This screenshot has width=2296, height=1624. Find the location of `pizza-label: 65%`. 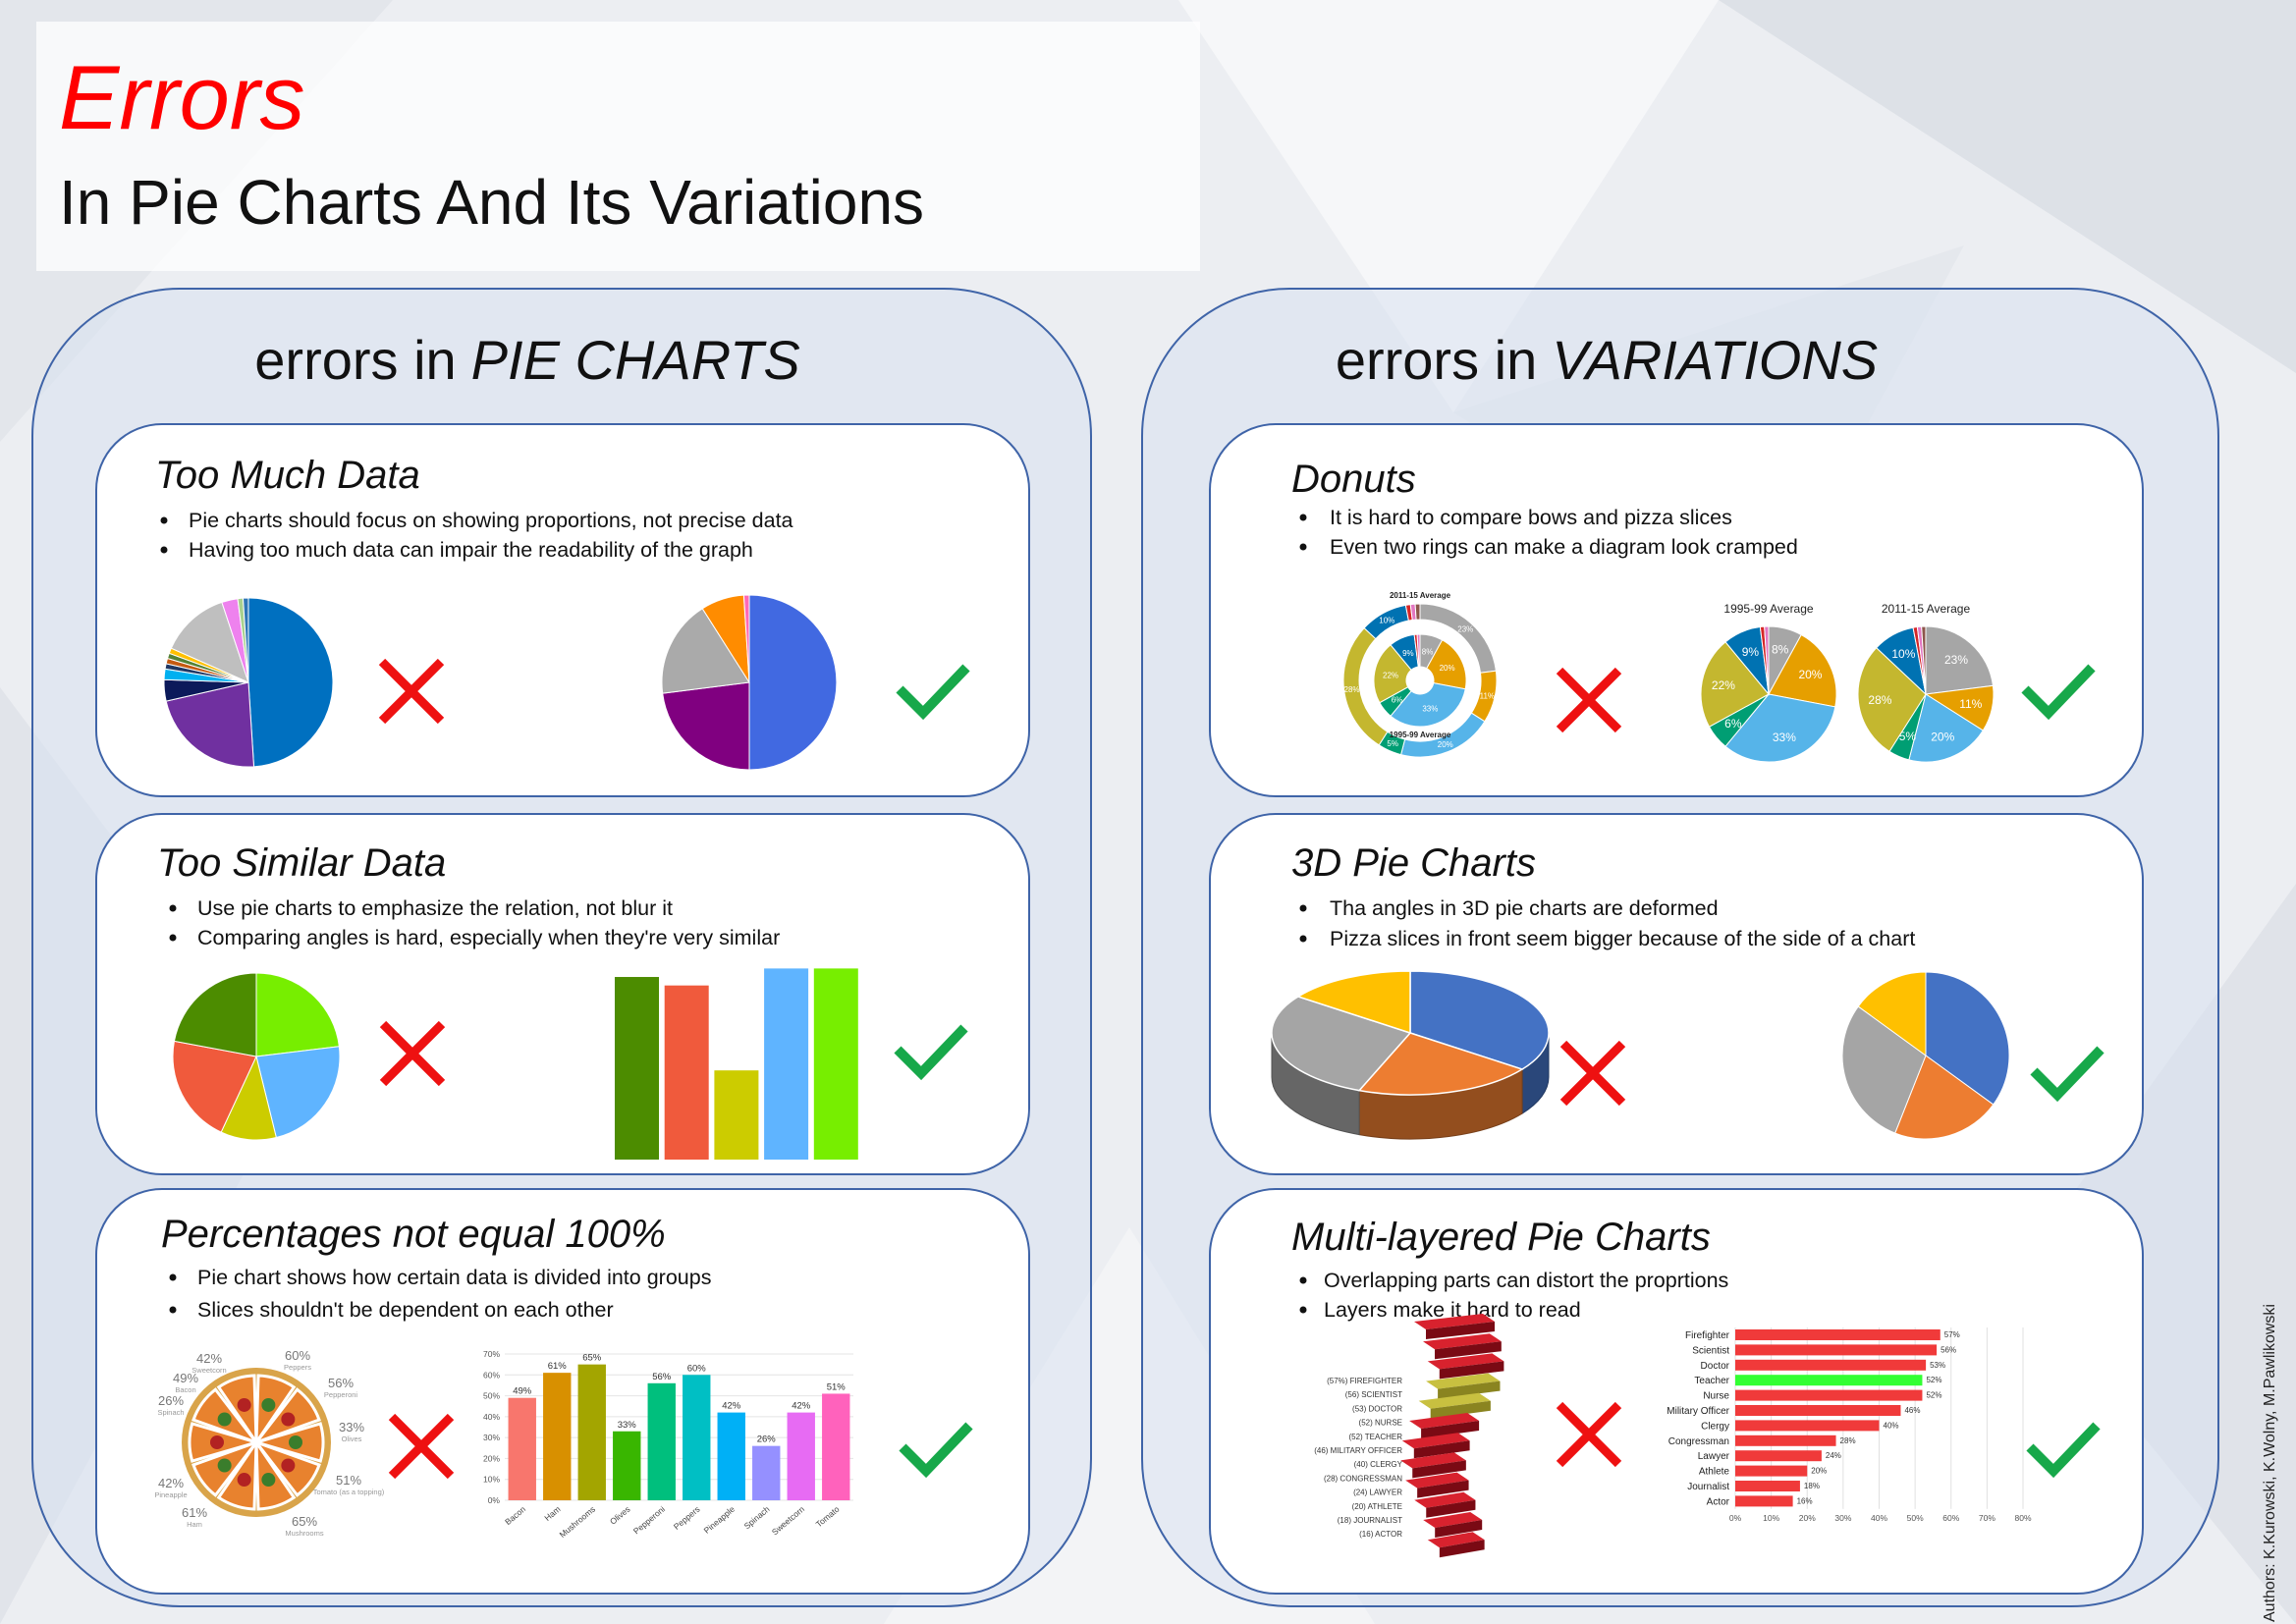

pizza-label: 65% is located at coordinates (304, 1521).